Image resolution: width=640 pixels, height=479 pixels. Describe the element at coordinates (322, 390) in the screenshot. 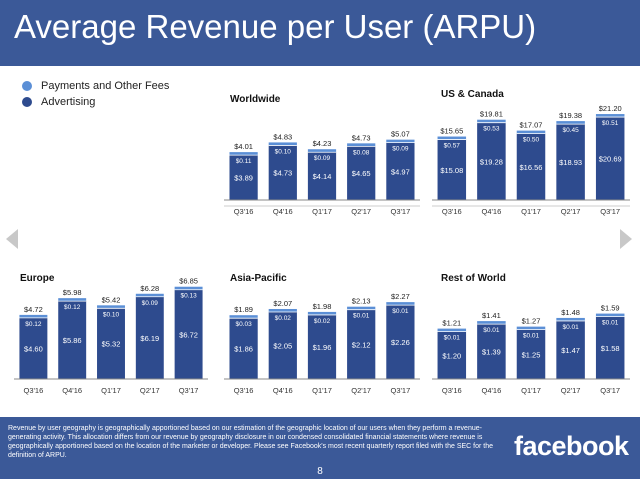

I see `asia-pacific-tick-label: Q1'17` at that location.